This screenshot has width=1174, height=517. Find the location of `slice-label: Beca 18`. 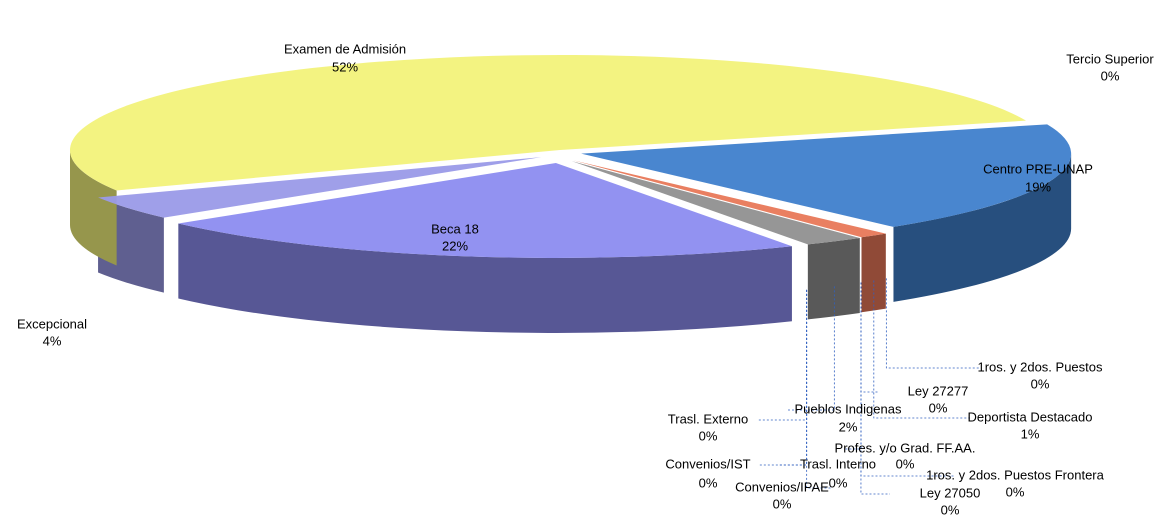

slice-label: Beca 18 is located at coordinates (455, 228).